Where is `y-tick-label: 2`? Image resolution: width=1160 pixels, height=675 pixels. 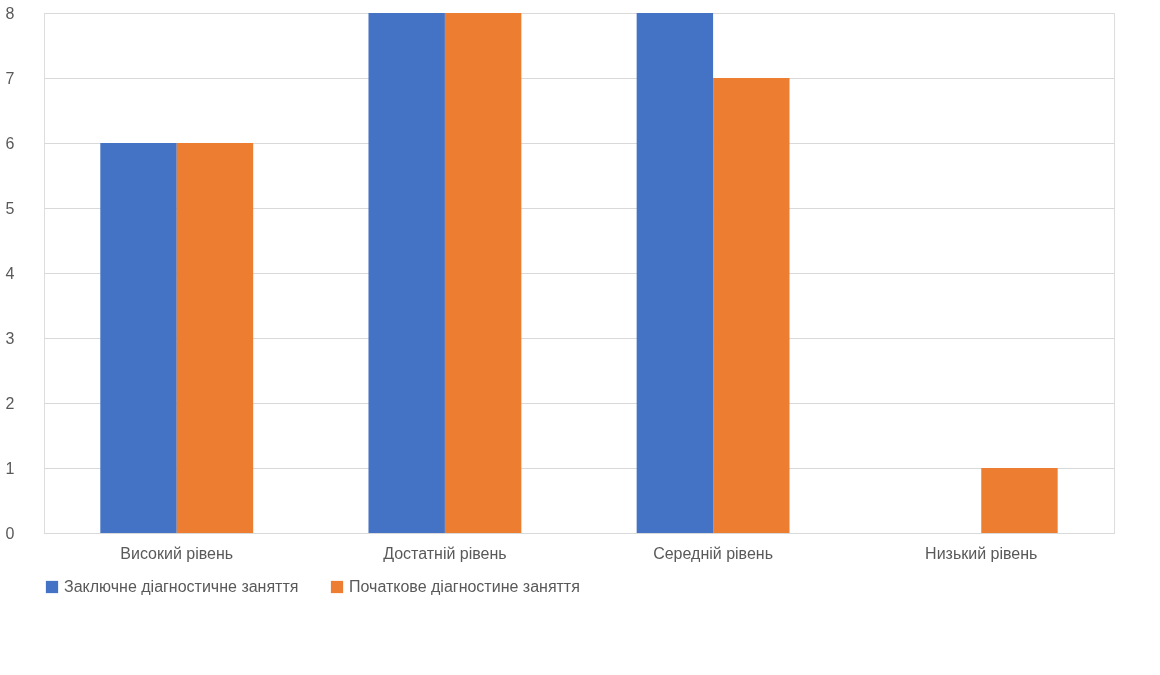
y-tick-label: 2 is located at coordinates (10, 403).